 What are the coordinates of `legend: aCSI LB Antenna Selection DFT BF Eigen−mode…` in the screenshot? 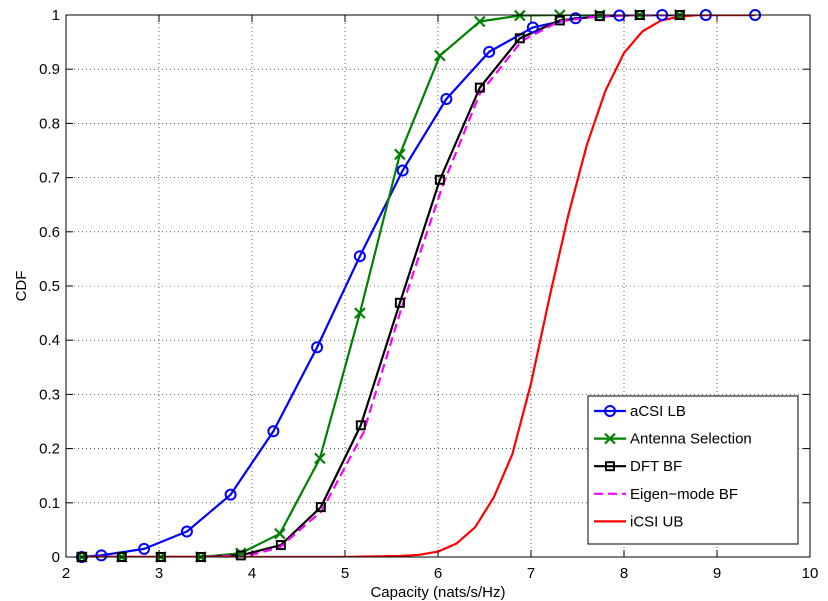 It's located at (693, 470).